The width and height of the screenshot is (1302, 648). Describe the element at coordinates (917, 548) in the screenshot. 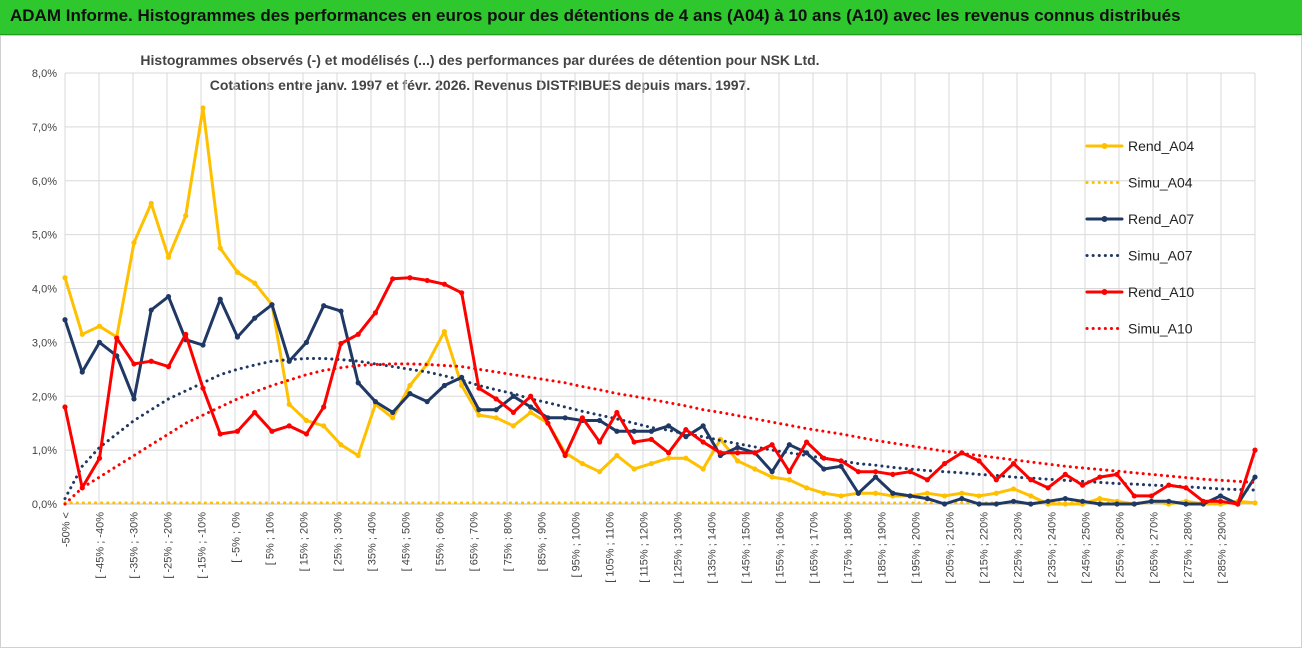

I see `x-tick-label: [ 195% ; 200%` at that location.